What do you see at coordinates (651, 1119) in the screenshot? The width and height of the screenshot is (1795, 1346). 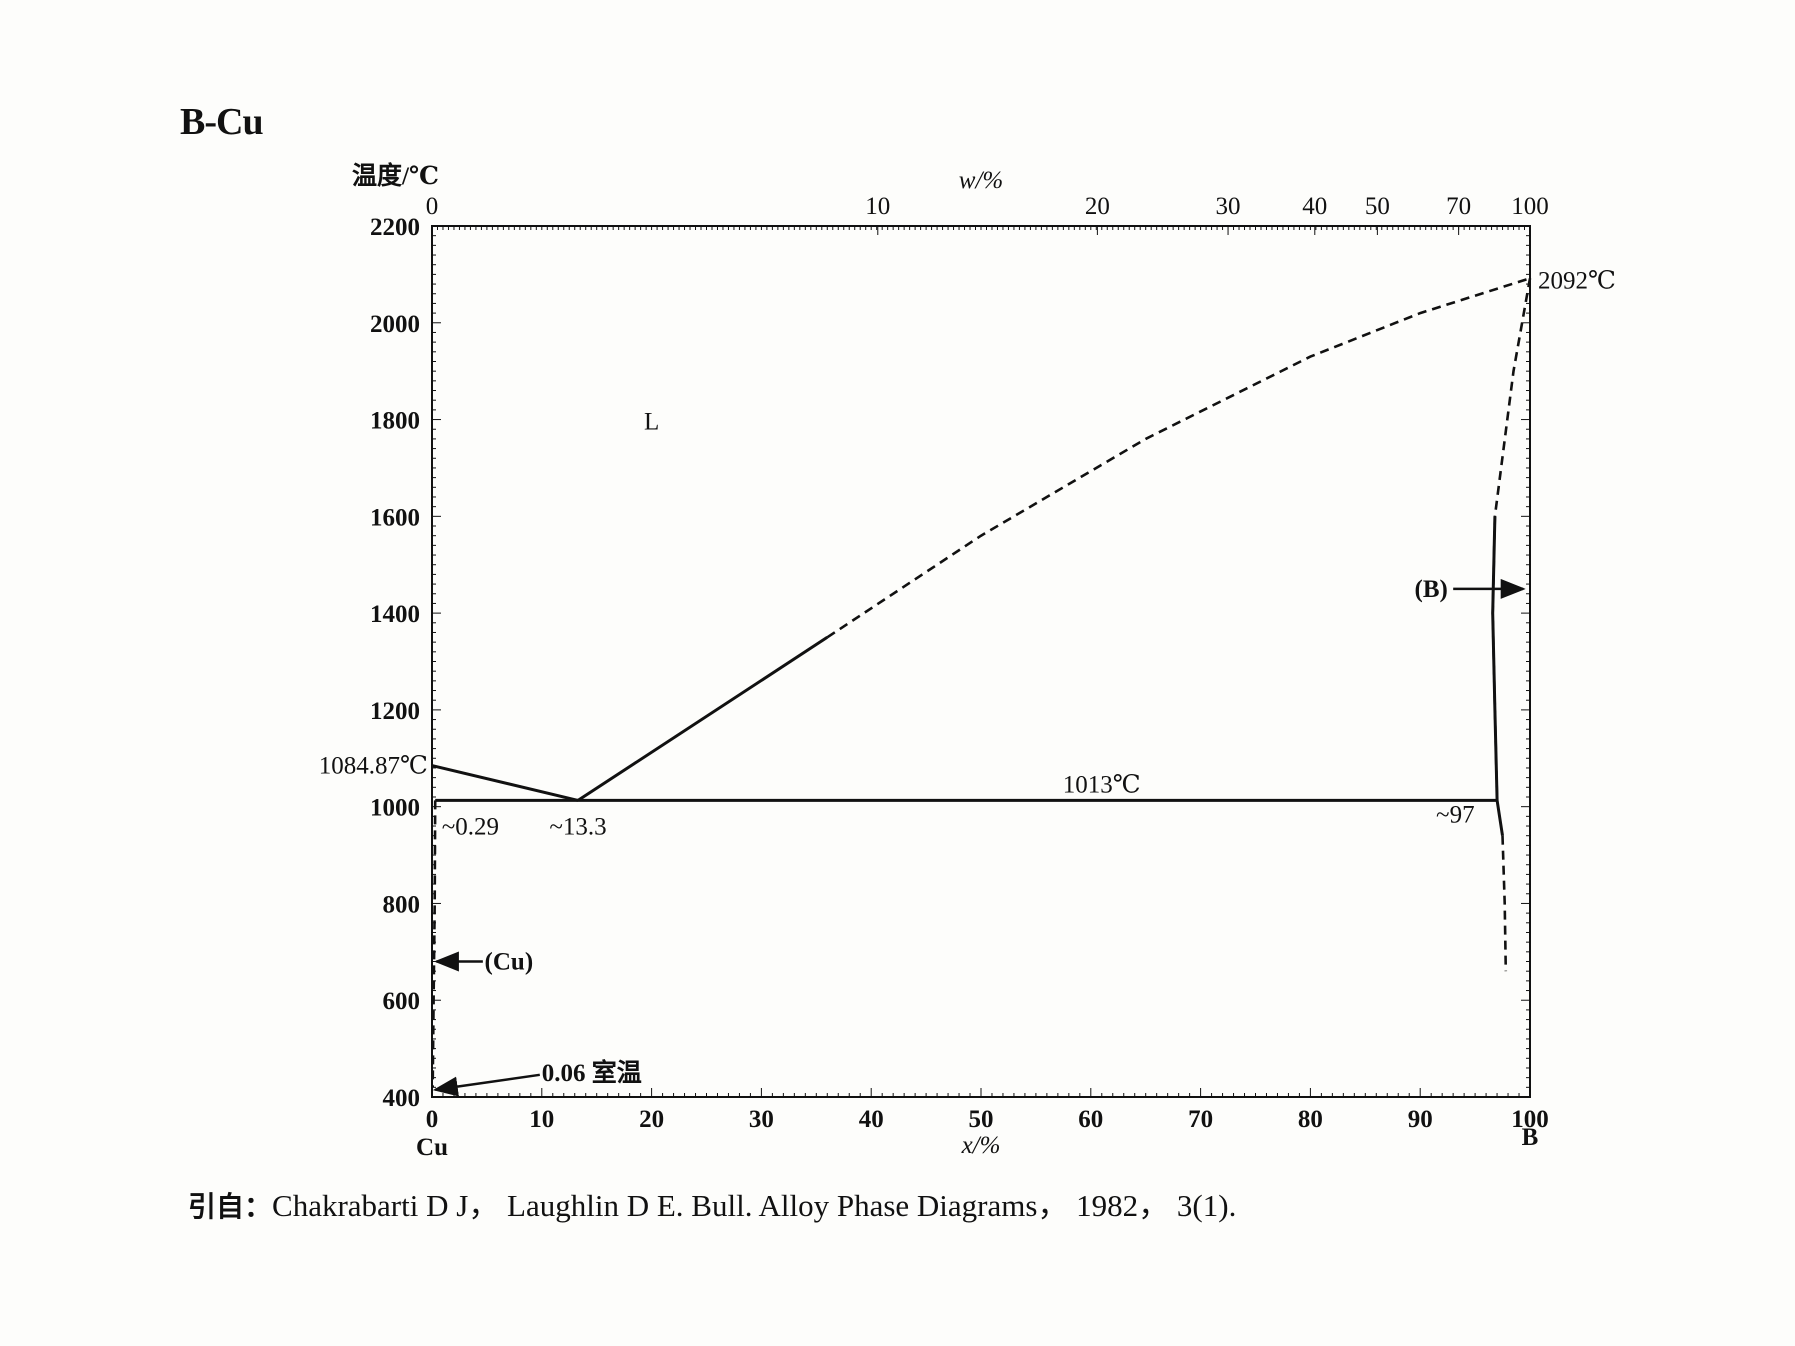 I see `x-tick-label: 20` at bounding box center [651, 1119].